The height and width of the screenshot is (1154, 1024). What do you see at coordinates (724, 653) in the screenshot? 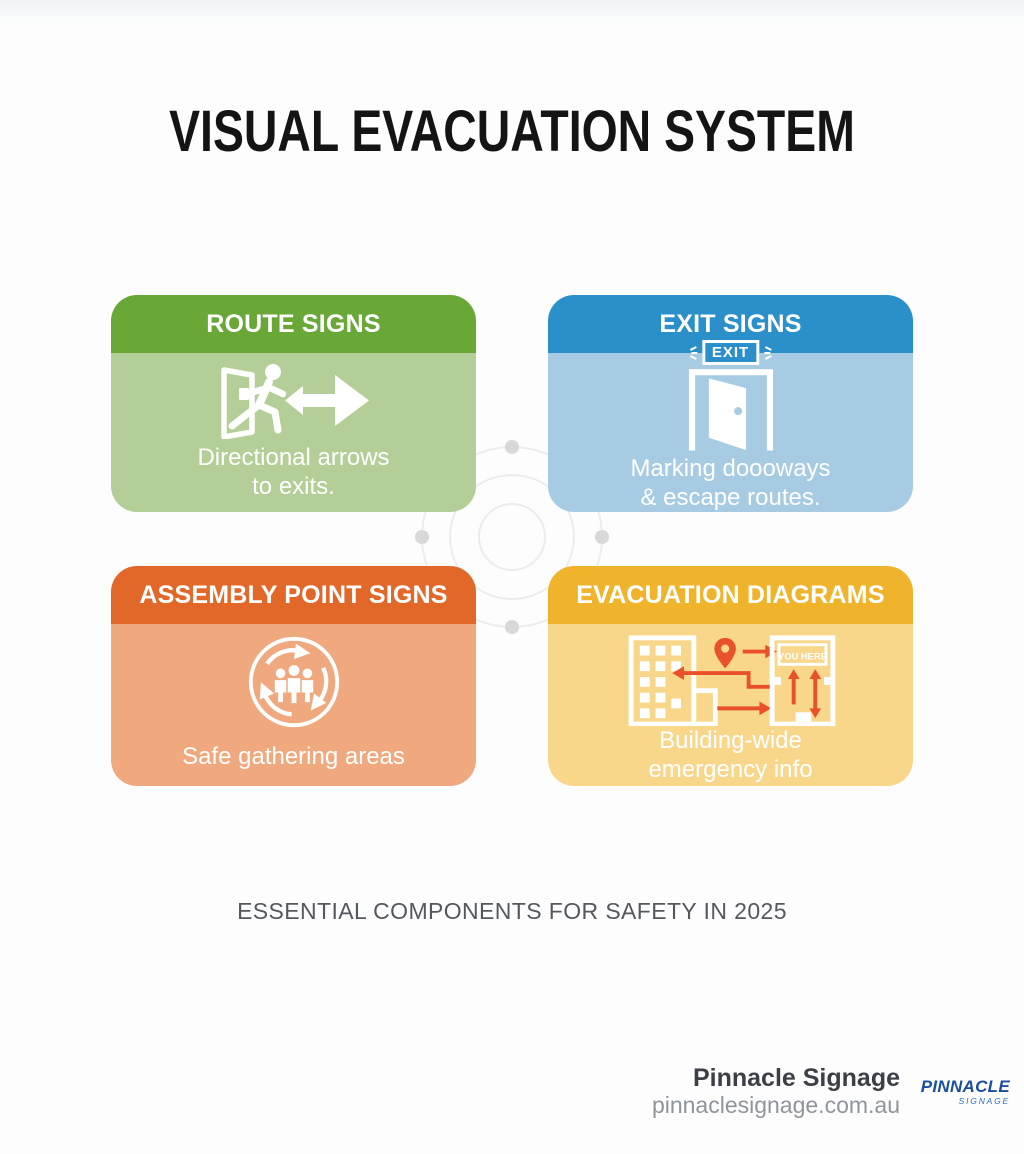
I see `location-pin-icon` at bounding box center [724, 653].